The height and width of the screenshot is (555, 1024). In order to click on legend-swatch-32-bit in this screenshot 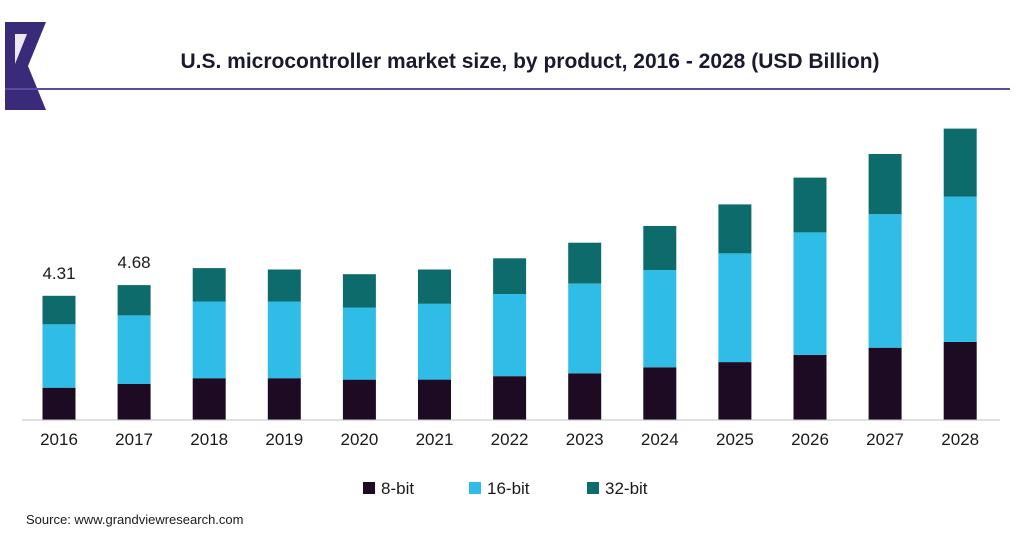, I will do `click(593, 488)`.